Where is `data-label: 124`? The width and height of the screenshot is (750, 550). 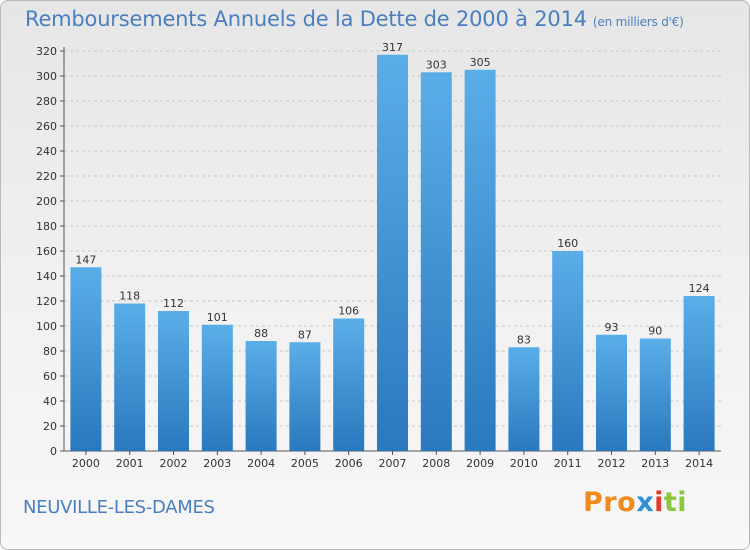 data-label: 124 is located at coordinates (699, 288).